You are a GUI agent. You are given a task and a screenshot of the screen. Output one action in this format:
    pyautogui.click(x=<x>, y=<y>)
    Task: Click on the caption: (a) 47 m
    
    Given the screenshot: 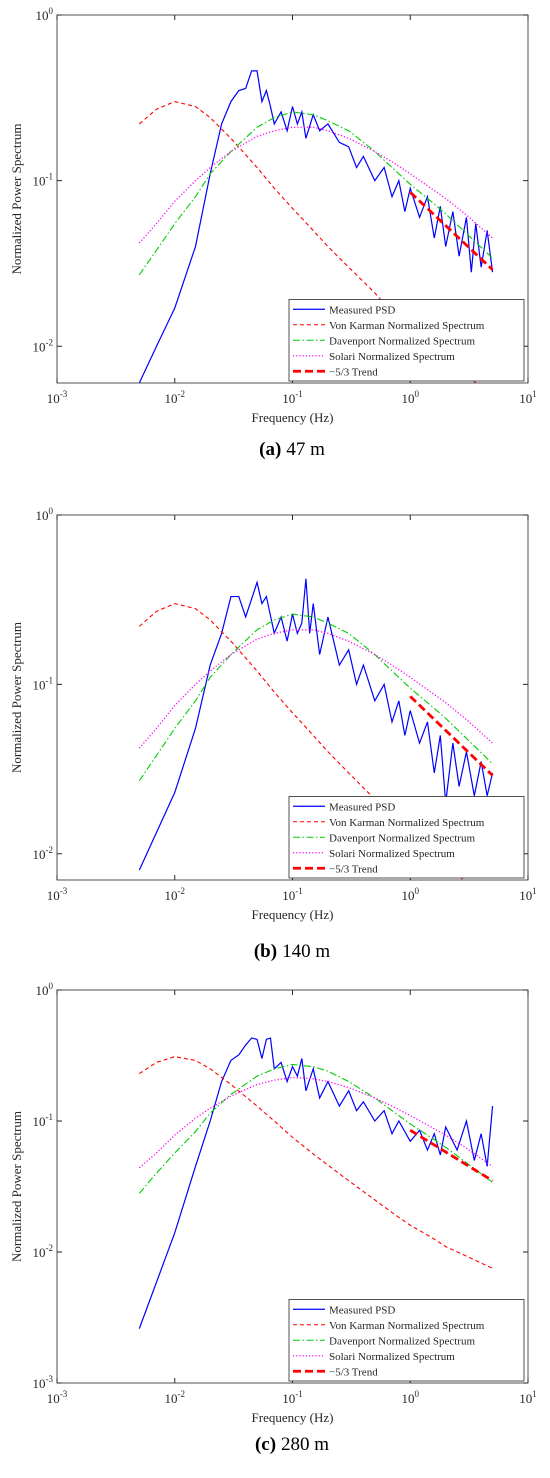 What is the action you would take?
    pyautogui.click(x=292, y=449)
    